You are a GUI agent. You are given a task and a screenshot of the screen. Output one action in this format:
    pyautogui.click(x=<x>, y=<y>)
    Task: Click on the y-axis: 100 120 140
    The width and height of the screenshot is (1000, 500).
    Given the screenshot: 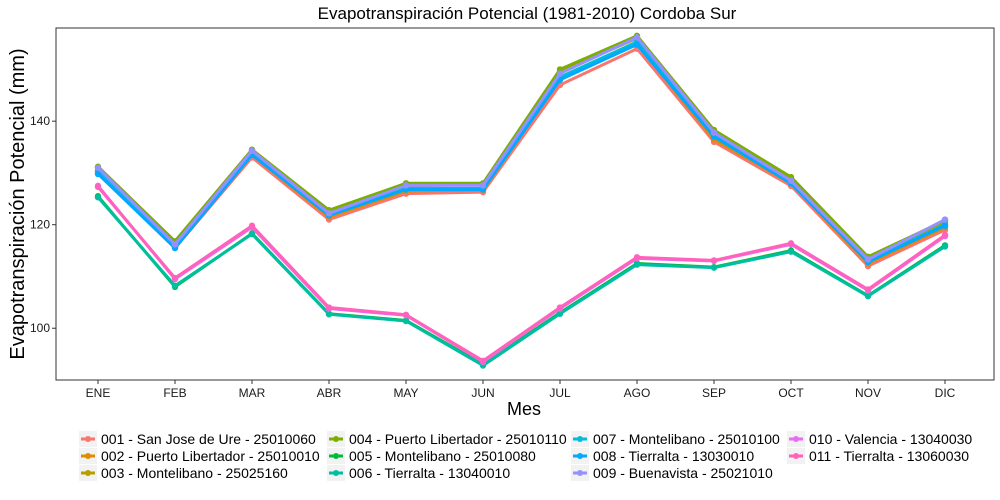 What is the action you would take?
    pyautogui.click(x=43, y=224)
    